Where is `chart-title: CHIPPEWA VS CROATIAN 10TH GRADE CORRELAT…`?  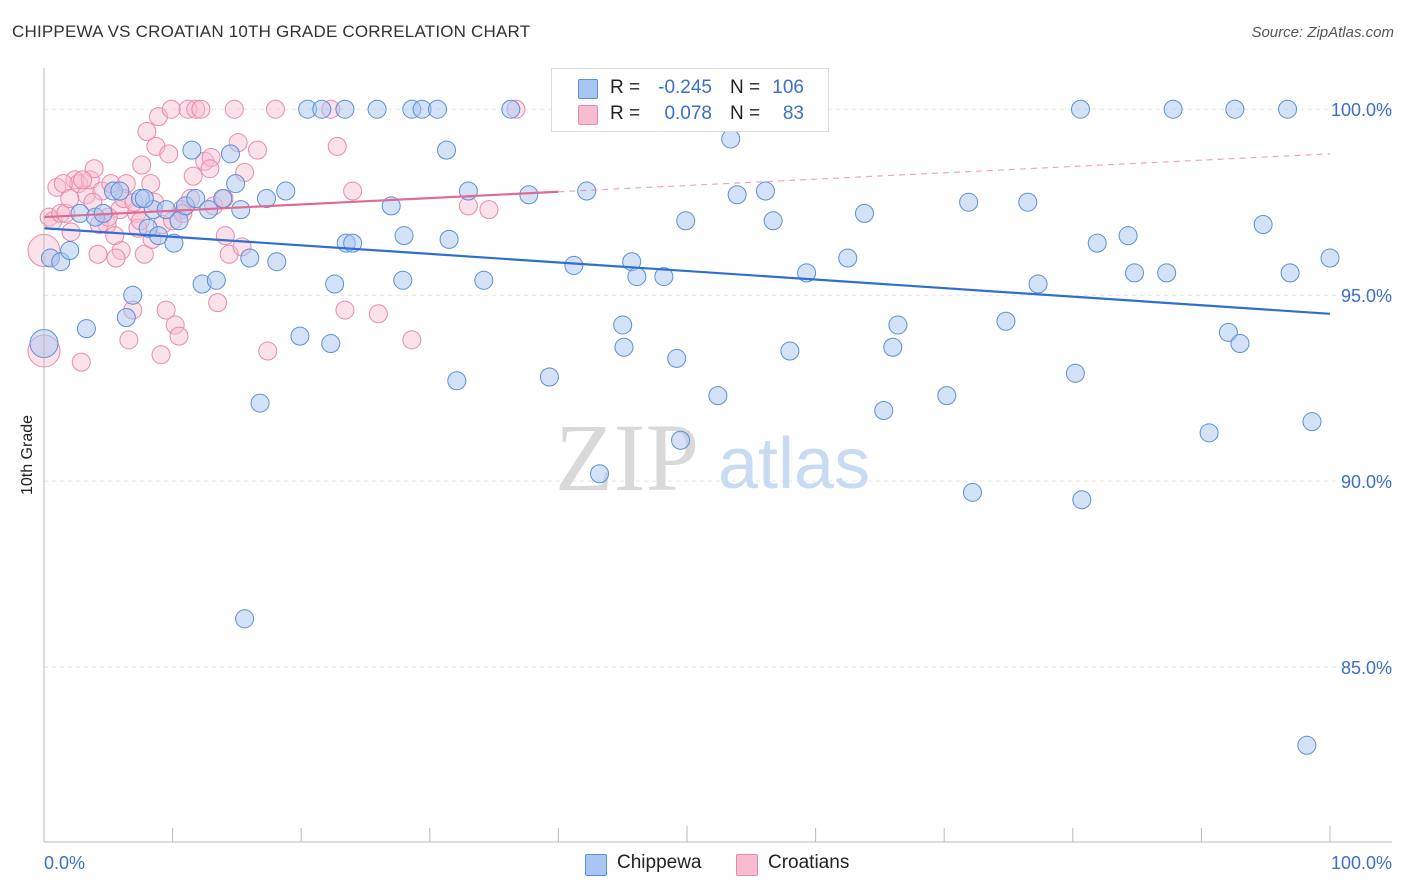 chart-title: CHIPPEWA VS CROATIAN 10TH GRADE CORRELAT… is located at coordinates (271, 31).